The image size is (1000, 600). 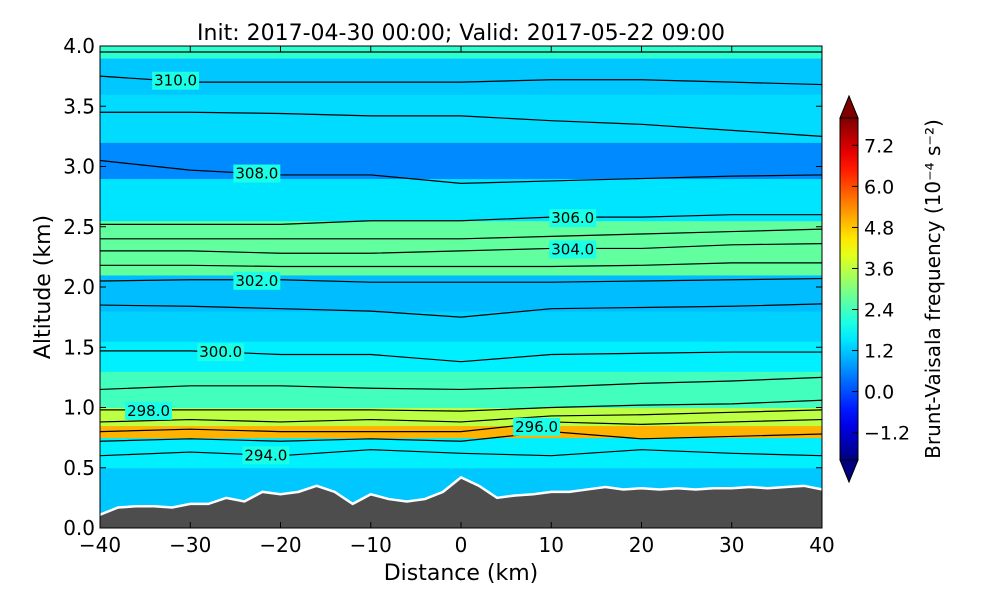 I want to click on contour-label-12: 306.0, so click(x=572, y=218).